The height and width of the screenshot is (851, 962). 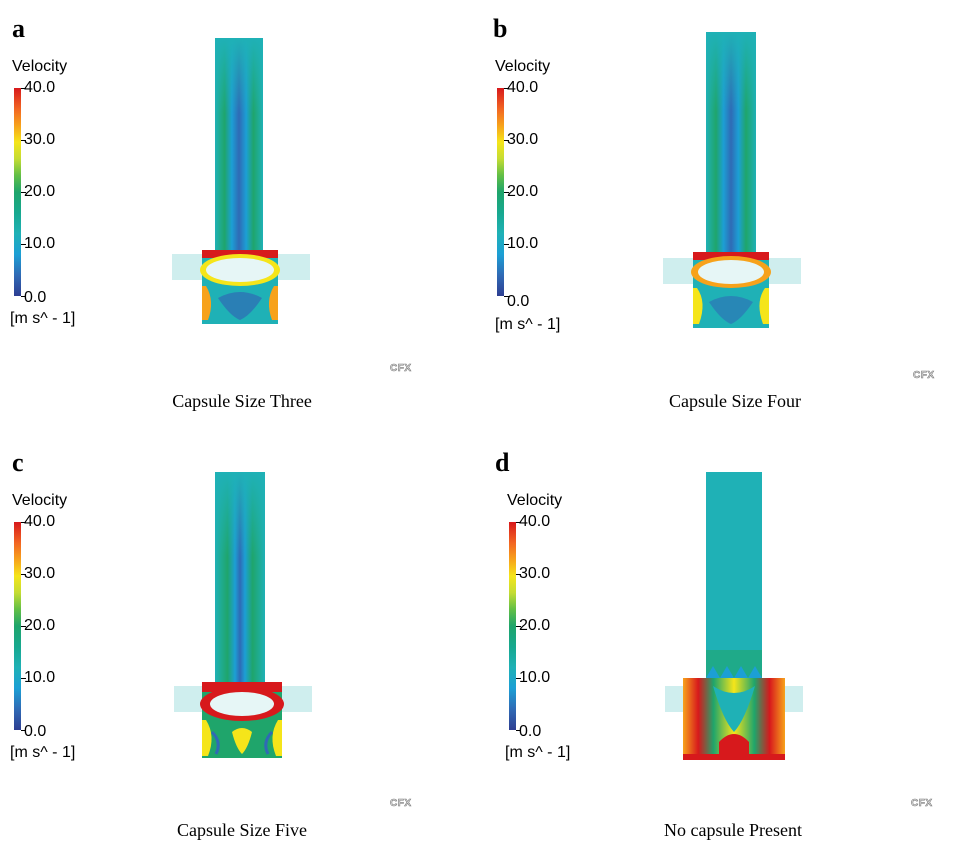 What do you see at coordinates (242, 401) in the screenshot?
I see `panel-caption: Capsule Size Three` at bounding box center [242, 401].